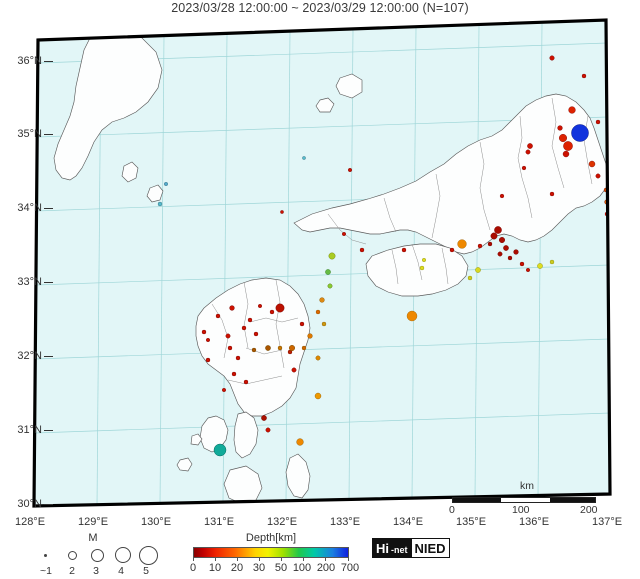  Describe the element at coordinates (527, 486) in the screenshot. I see `scale-bar-unit: km` at that location.